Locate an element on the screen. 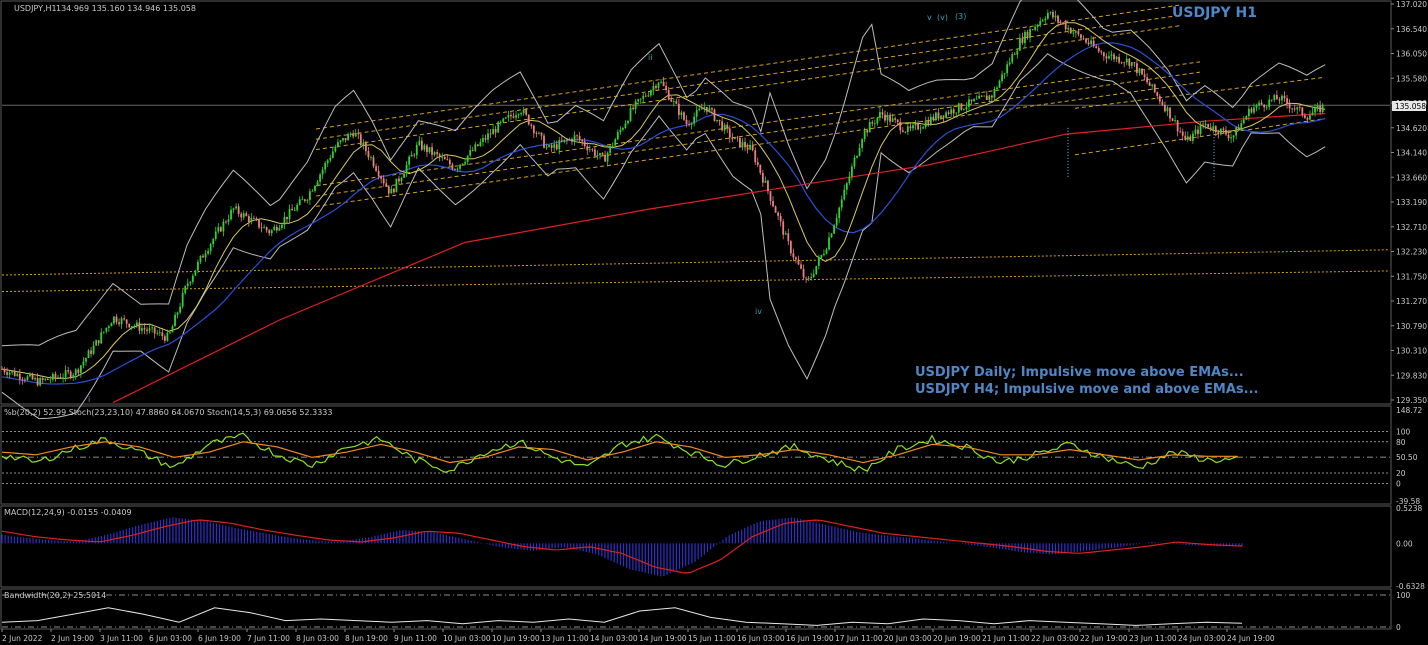 Image resolution: width=1428 pixels, height=645 pixels. stoch-y-label: -39.58 is located at coordinates (1408, 501).